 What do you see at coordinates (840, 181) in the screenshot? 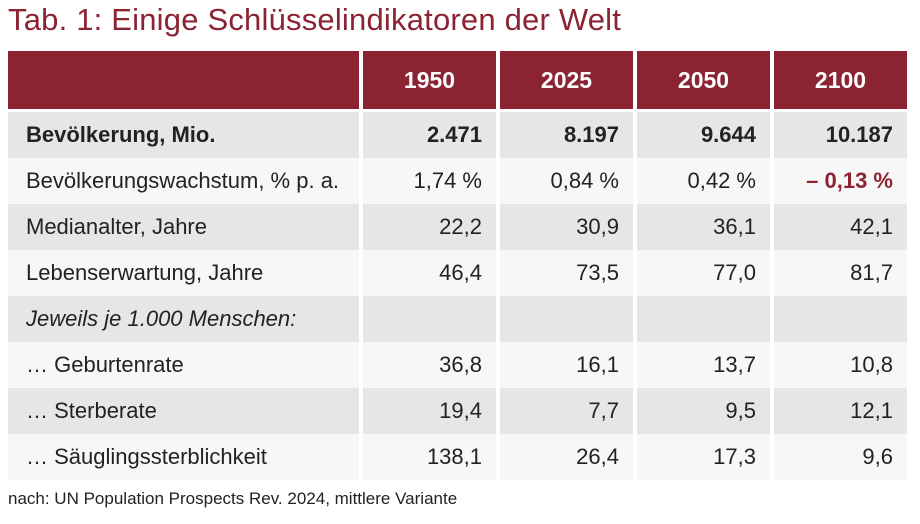
I see `cell-value-negative: – 0,13 %` at bounding box center [840, 181].